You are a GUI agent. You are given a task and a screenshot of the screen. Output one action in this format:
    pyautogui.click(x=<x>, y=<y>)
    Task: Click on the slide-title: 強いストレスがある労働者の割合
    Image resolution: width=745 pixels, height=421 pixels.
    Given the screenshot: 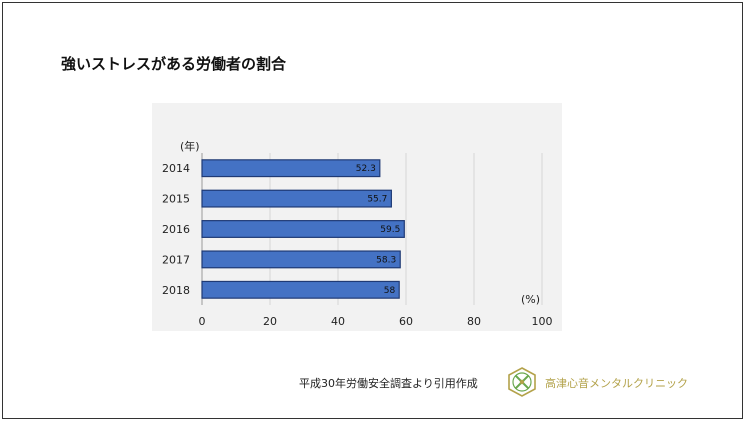 What is the action you would take?
    pyautogui.click(x=174, y=64)
    